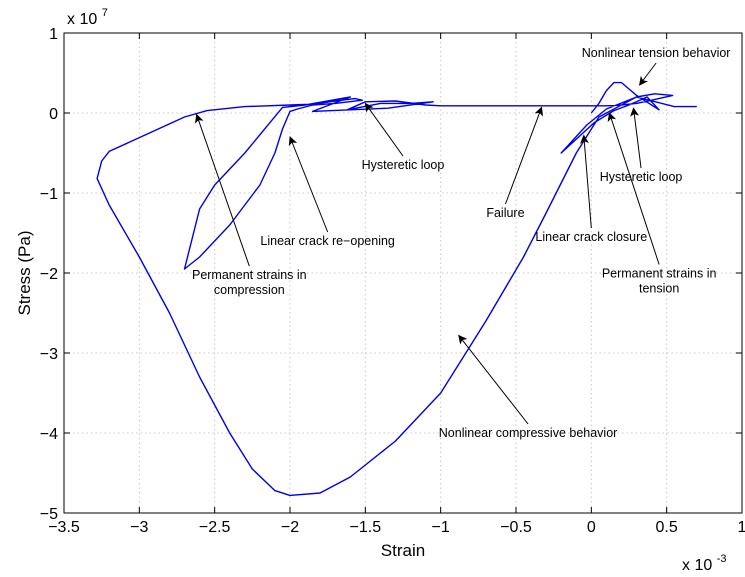 The image size is (745, 577). I want to click on x-tick-label: −1, so click(441, 527).